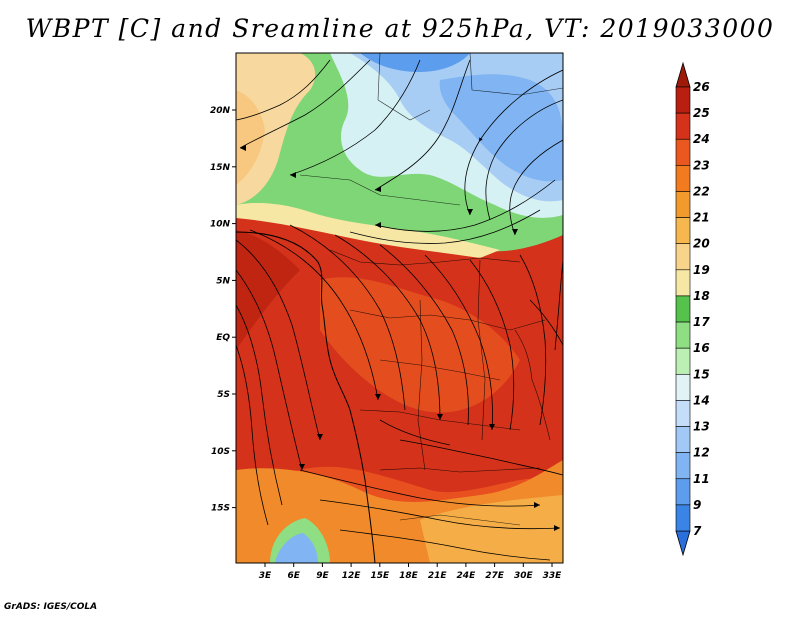 Image resolution: width=800 pixels, height=618 pixels. Describe the element at coordinates (306, 311) in the screenshot. I see `coastlines` at that location.